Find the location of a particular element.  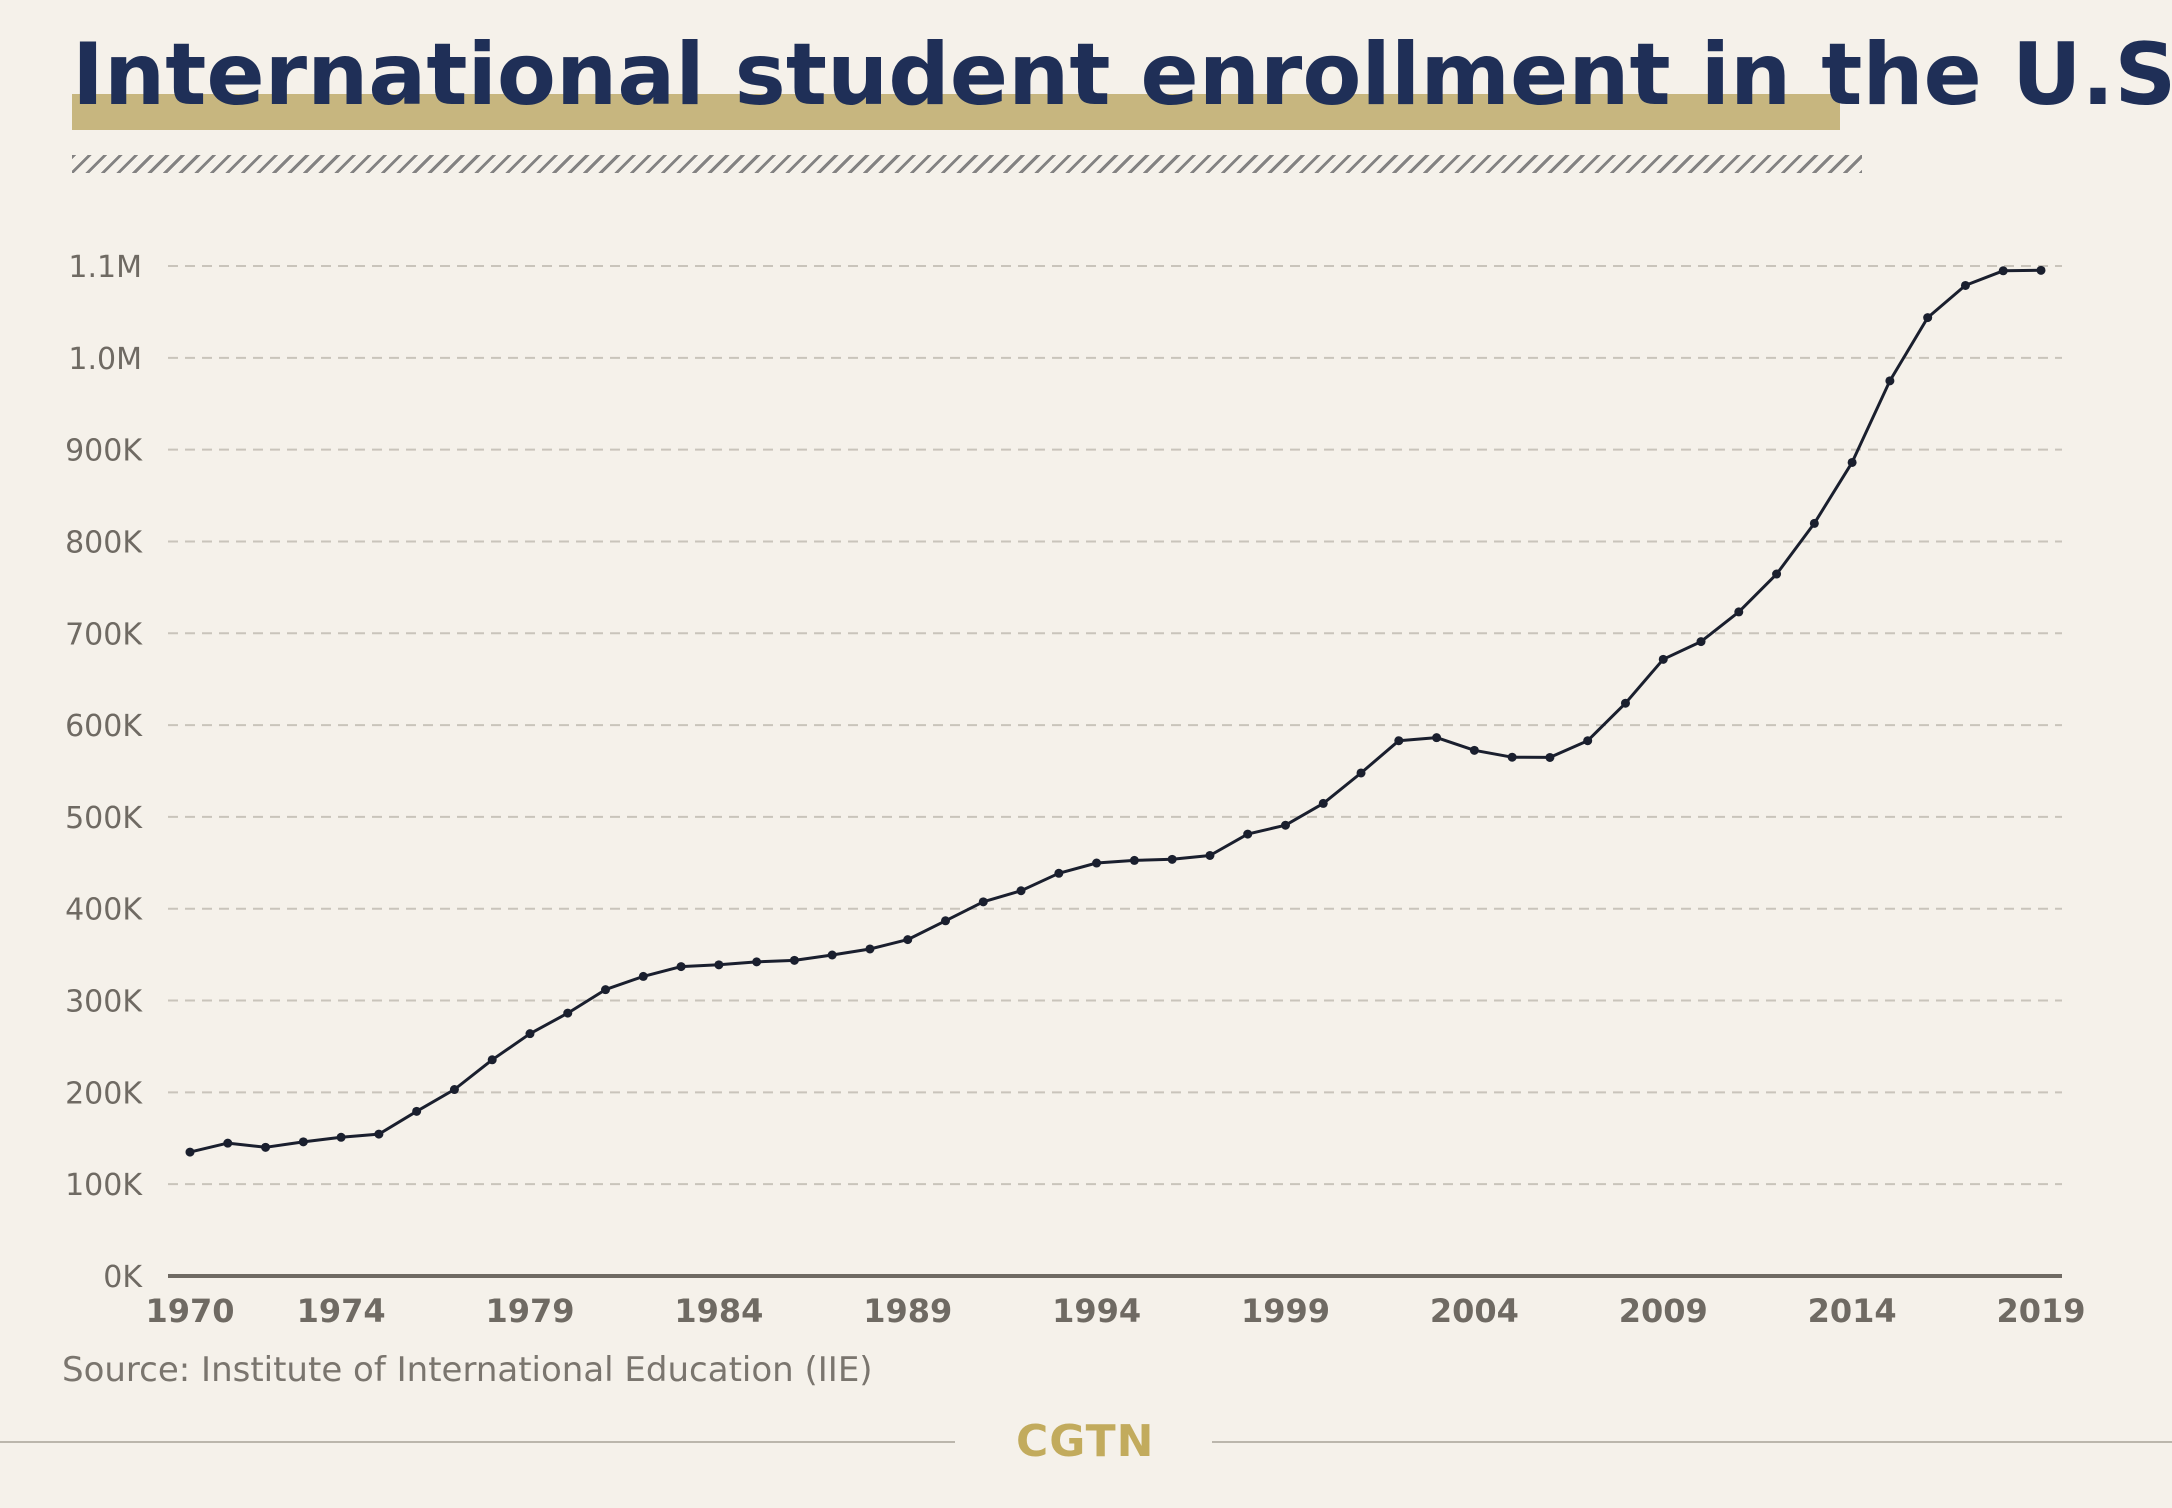

footer-divider-right is located at coordinates (1692, 1442).